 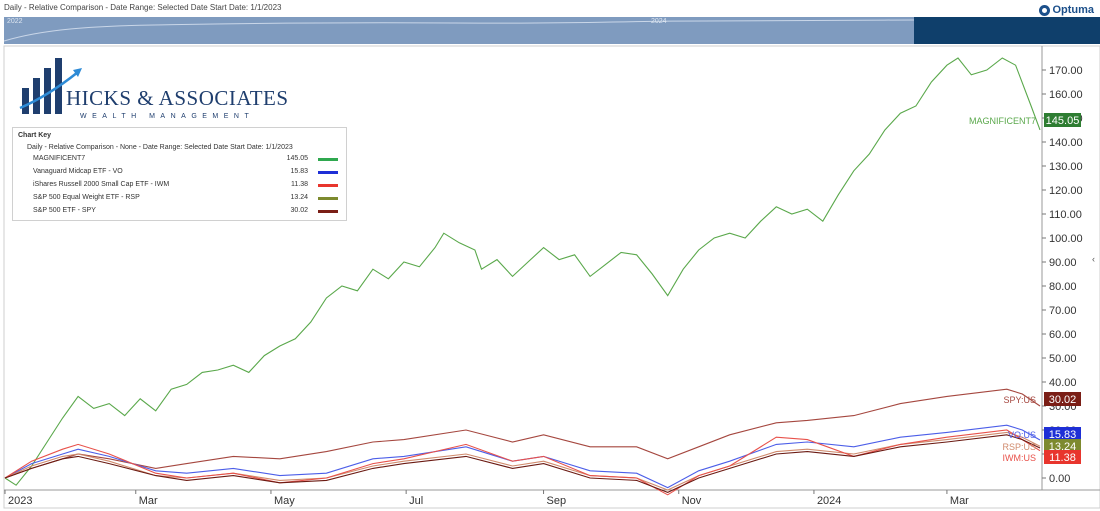 I want to click on x-tick-label: Jul, so click(x=416, y=501).